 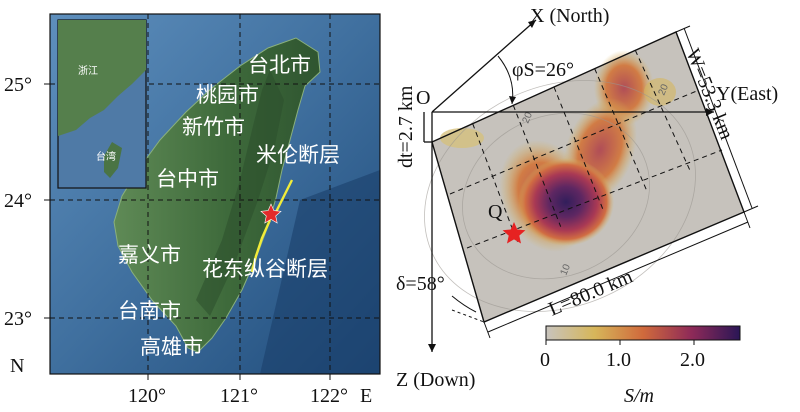 What do you see at coordinates (213, 127) in the screenshot?
I see `city-label-hsinchu: 新竹市` at bounding box center [213, 127].